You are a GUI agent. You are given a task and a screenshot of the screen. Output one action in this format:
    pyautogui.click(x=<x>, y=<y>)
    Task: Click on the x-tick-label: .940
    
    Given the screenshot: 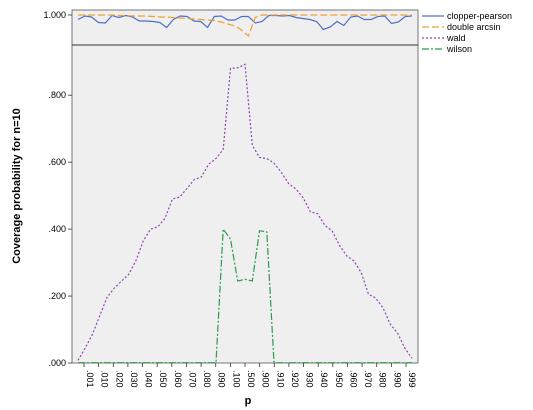 What is the action you would take?
    pyautogui.click(x=324, y=379)
    